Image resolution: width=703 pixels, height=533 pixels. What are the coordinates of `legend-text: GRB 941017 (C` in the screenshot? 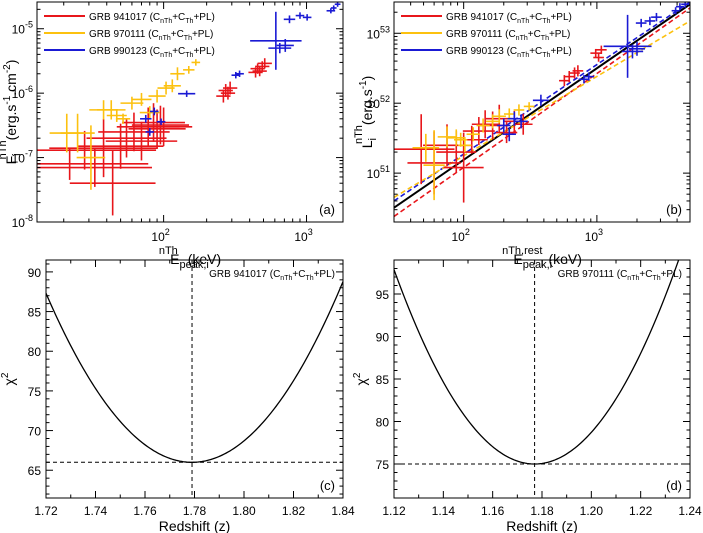 It's located at (481, 17).